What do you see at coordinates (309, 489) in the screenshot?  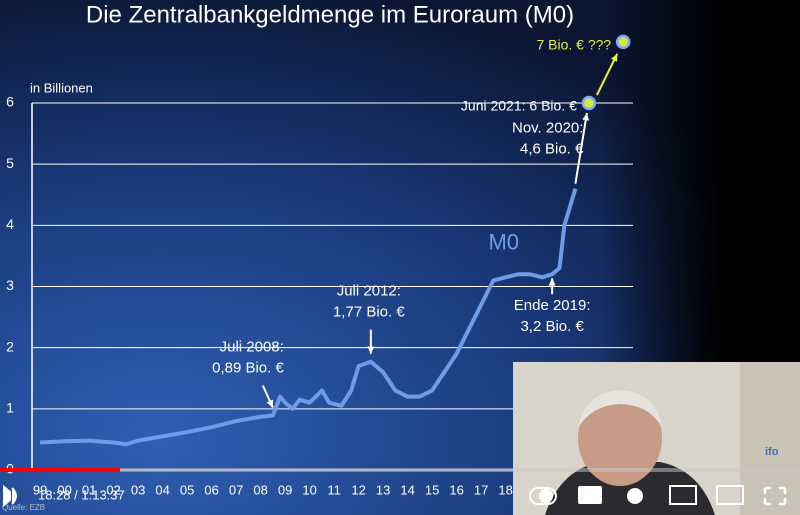 I see `x-tick-label: 10` at bounding box center [309, 489].